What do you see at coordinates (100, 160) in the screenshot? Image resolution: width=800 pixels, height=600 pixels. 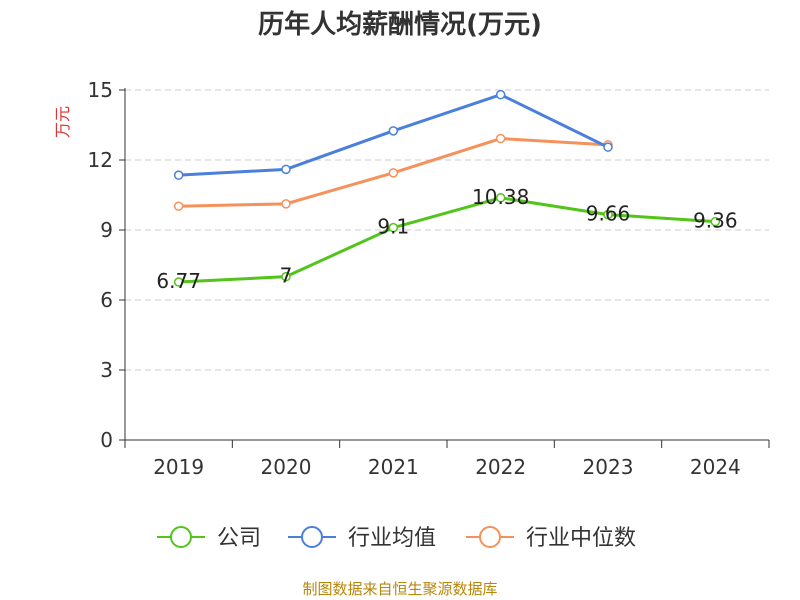 I see `y-tick-label: 12` at bounding box center [100, 160].